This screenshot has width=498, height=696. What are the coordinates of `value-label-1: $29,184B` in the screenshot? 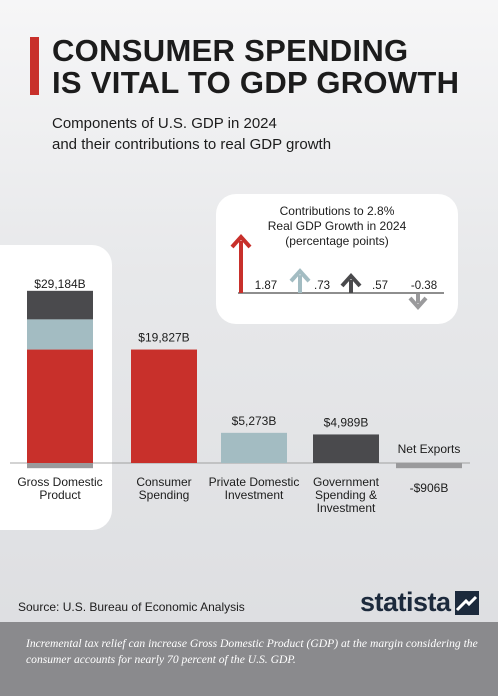 It's located at (59, 284).